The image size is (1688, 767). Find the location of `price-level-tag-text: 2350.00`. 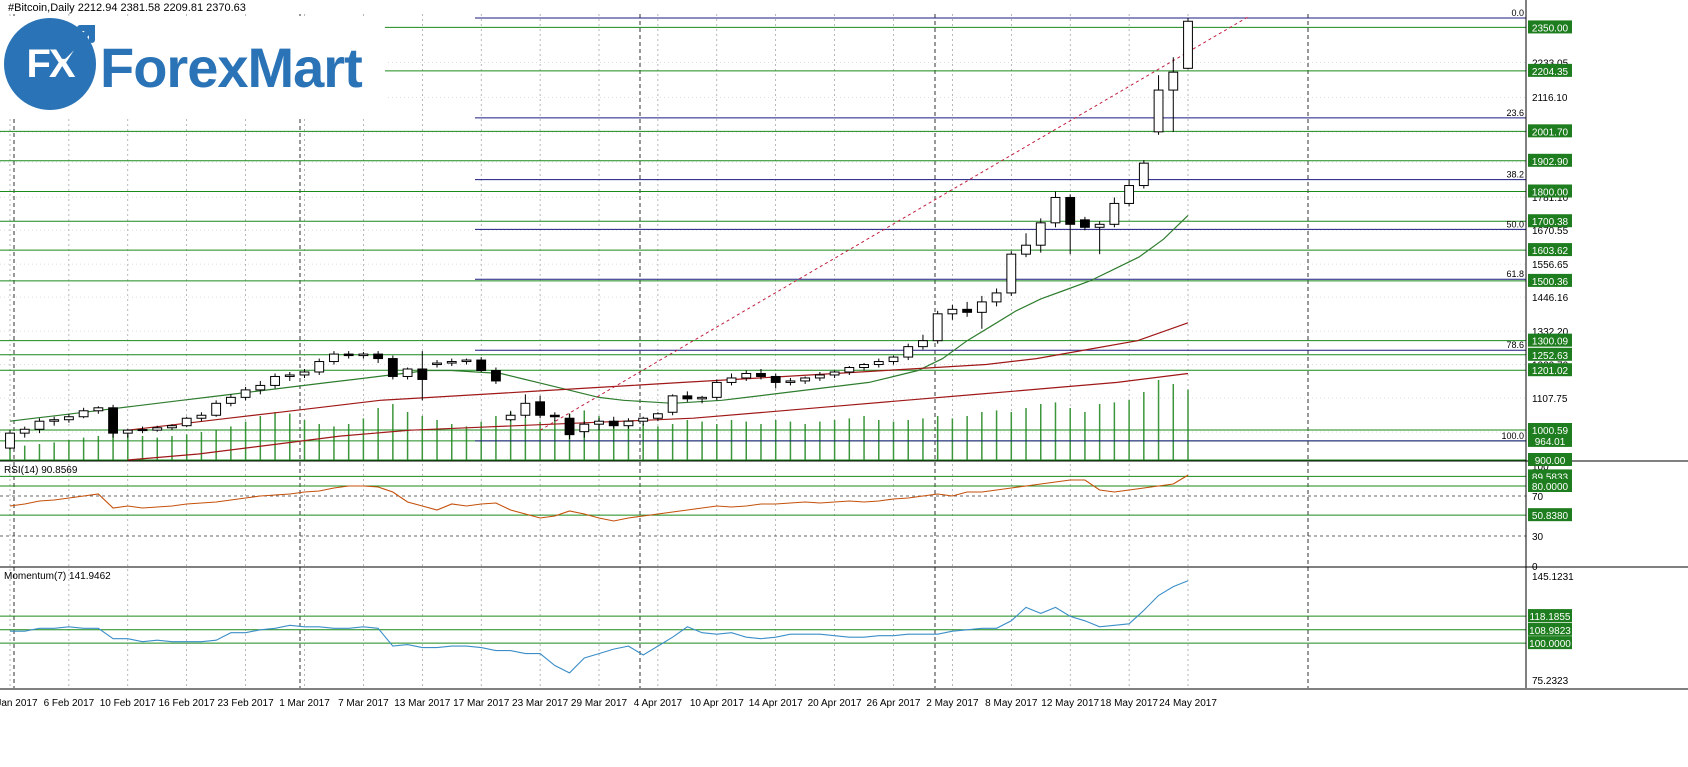

price-level-tag-text: 2350.00 is located at coordinates (1550, 28).